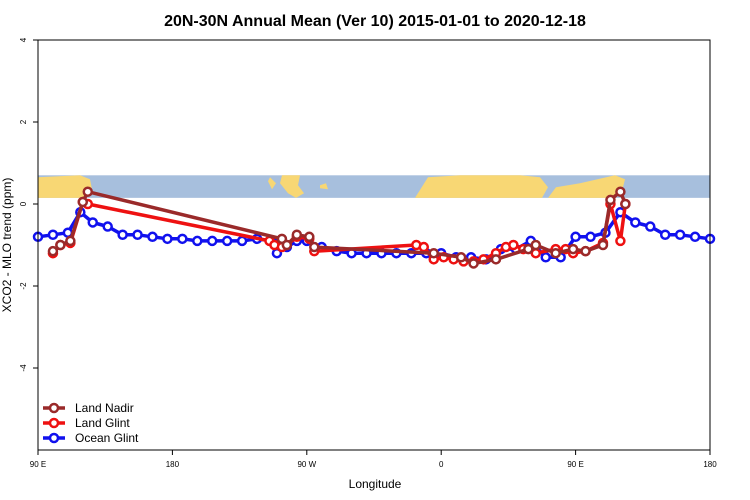 This screenshot has width=750, height=500. Describe the element at coordinates (373, 459) in the screenshot. I see `x-axis: 90 E 180 90 W 0 90 E 180` at that location.